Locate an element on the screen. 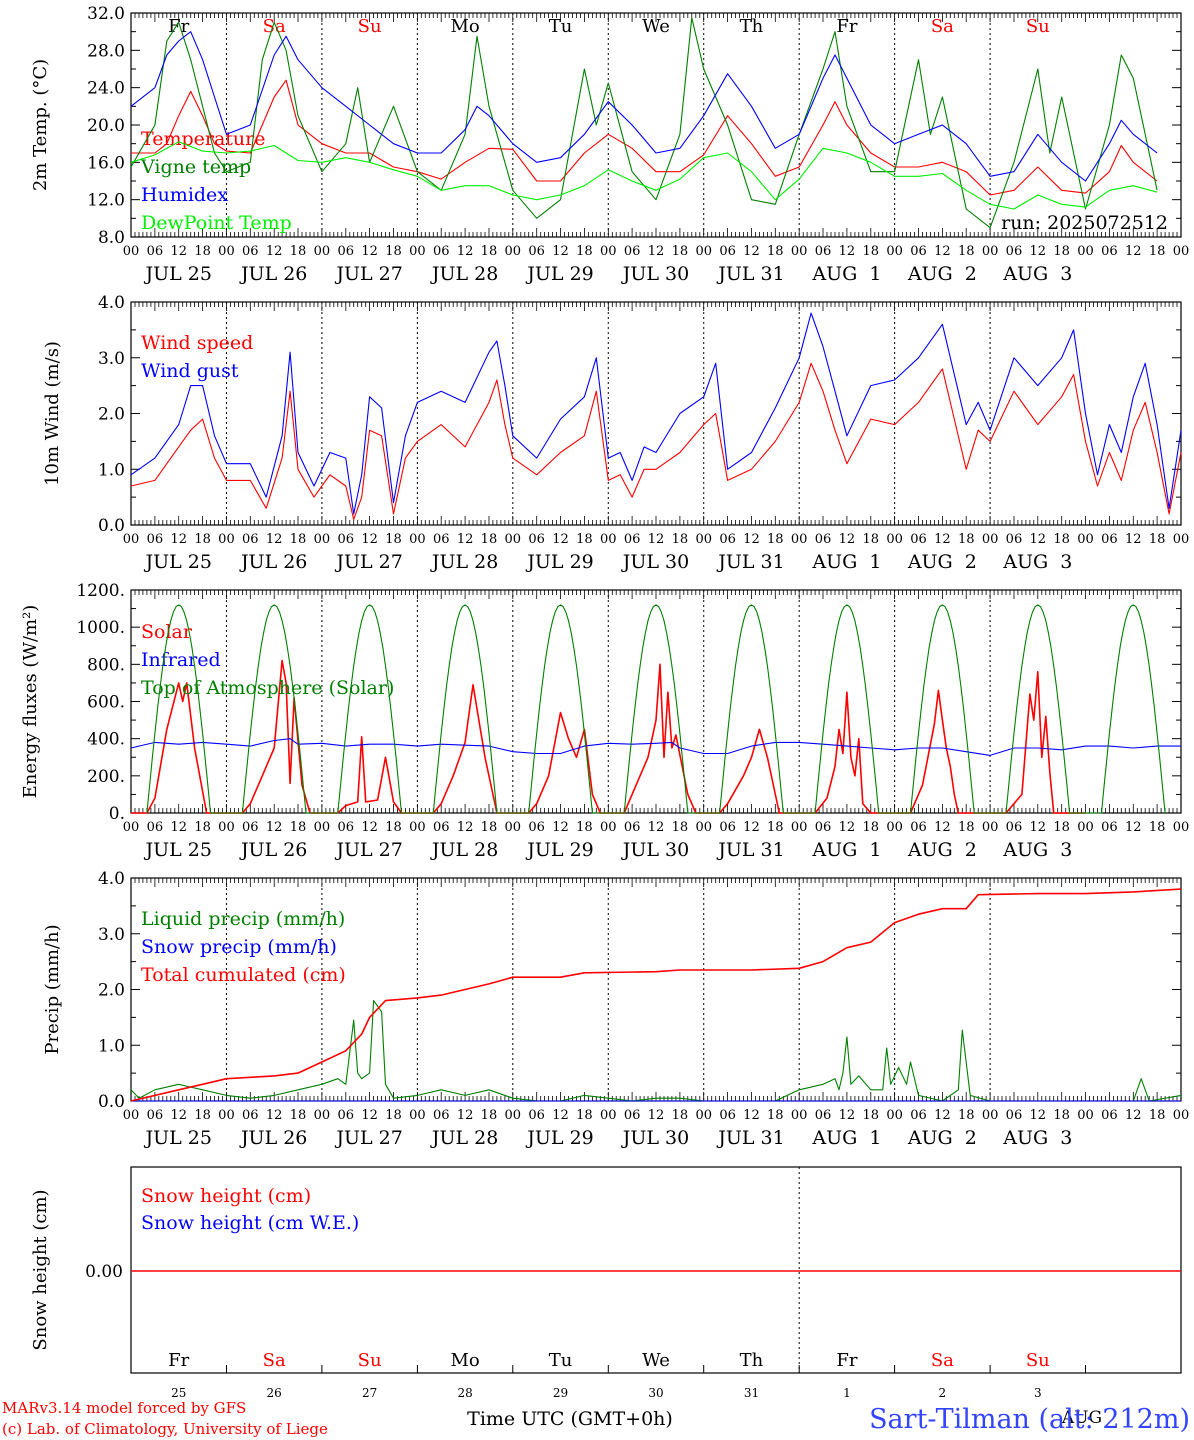 The height and width of the screenshot is (1440, 1194). x-minor-ticks is located at coordinates (656, 989).